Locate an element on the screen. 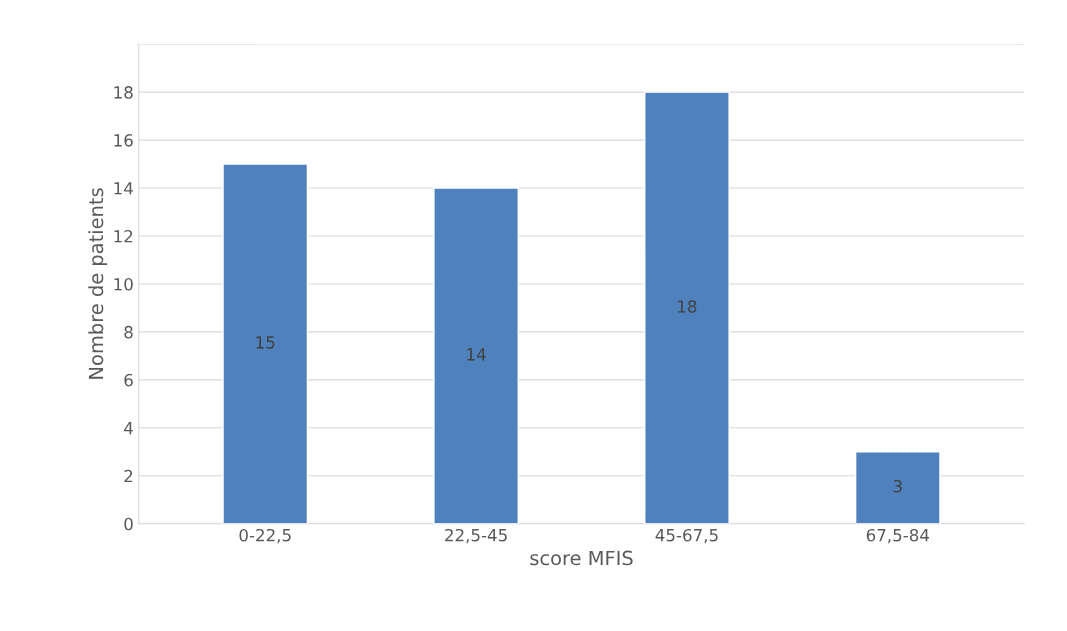 Image resolution: width=1067 pixels, height=631 pixels. y-axis-title: Nombre de patients is located at coordinates (98, 283).